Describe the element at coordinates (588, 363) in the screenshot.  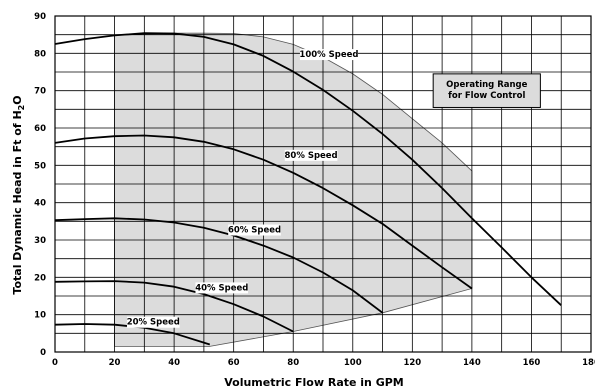
I see `x-tick-label: 180` at that location.